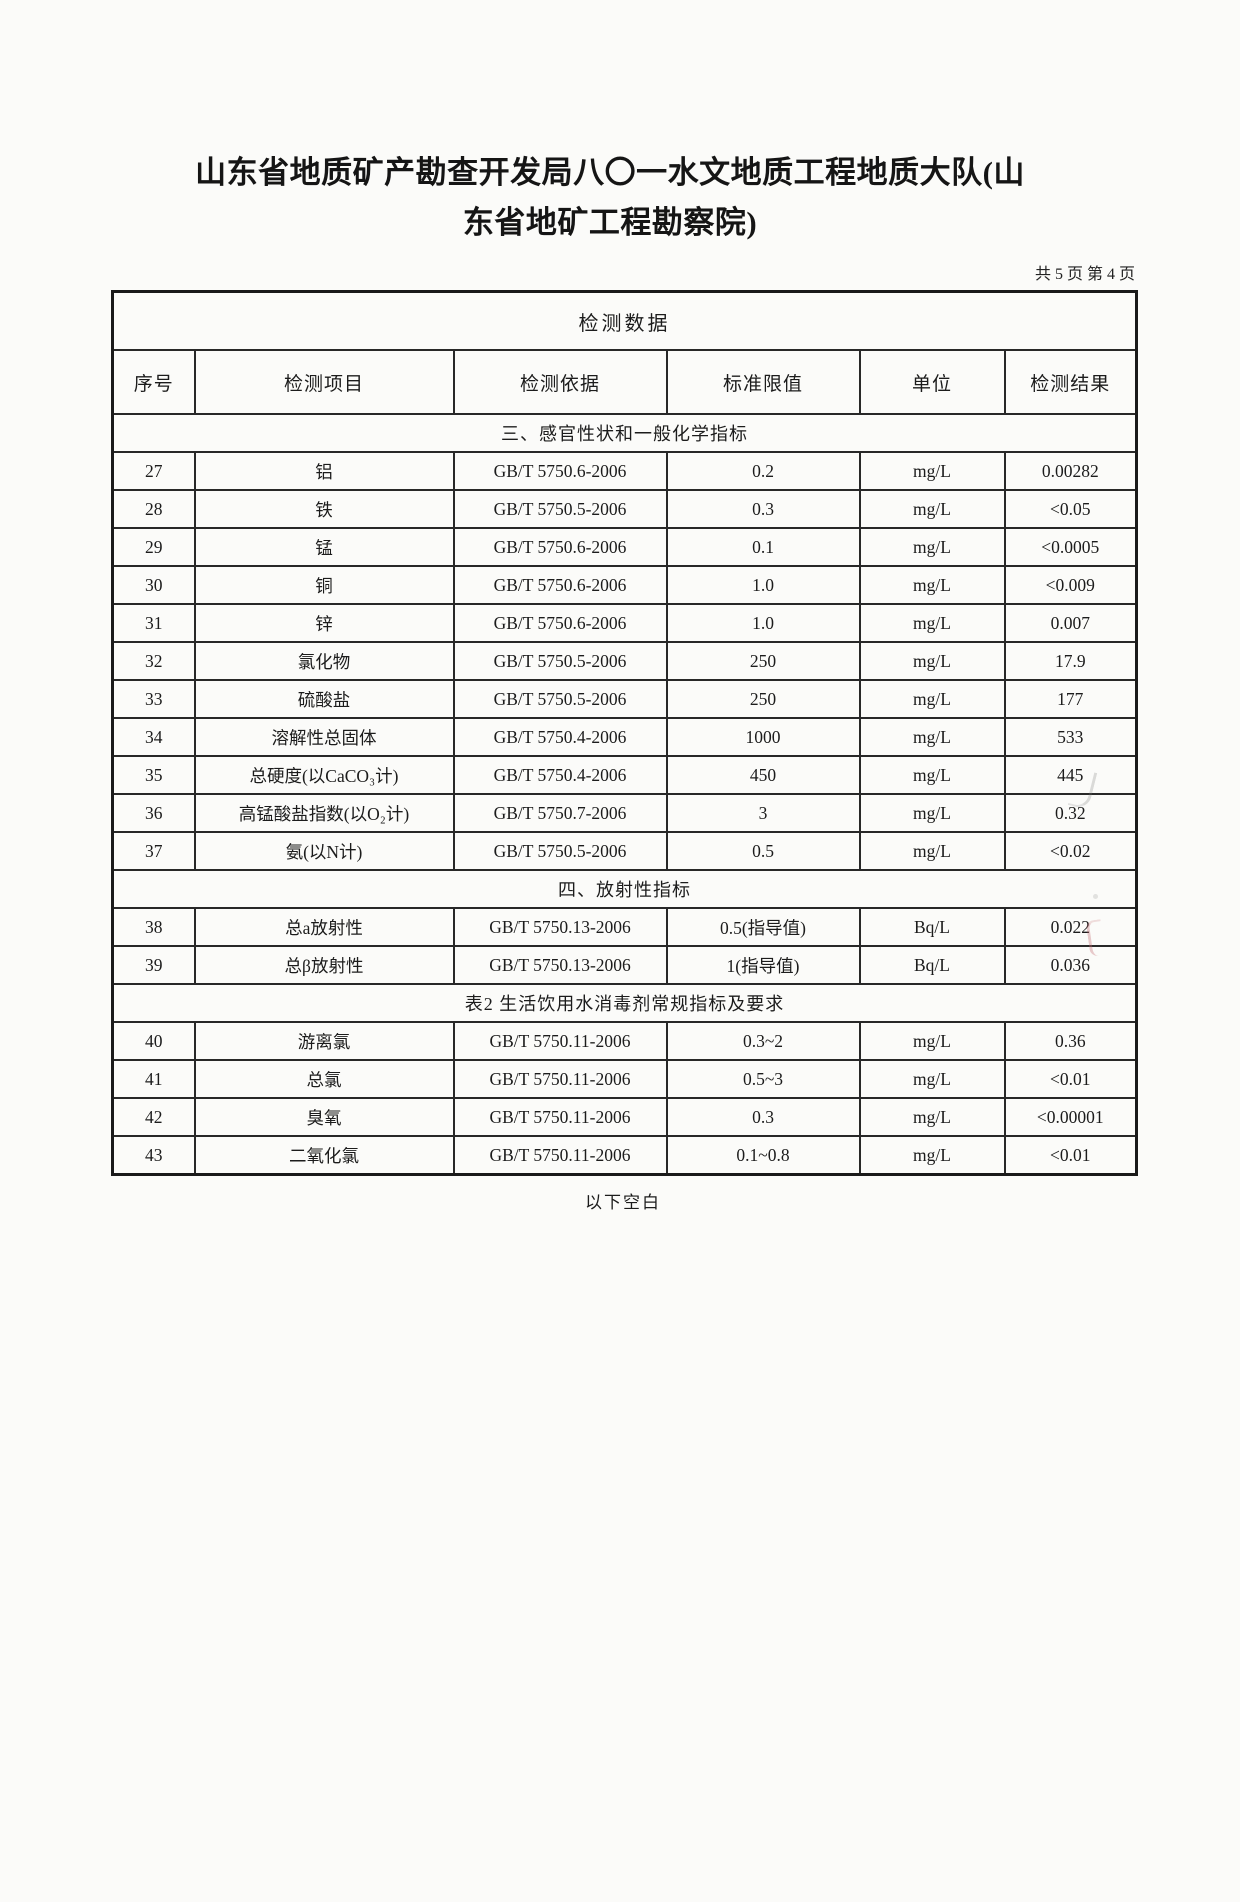  What do you see at coordinates (763, 699) in the screenshot?
I see `cell-limit: 250` at bounding box center [763, 699].